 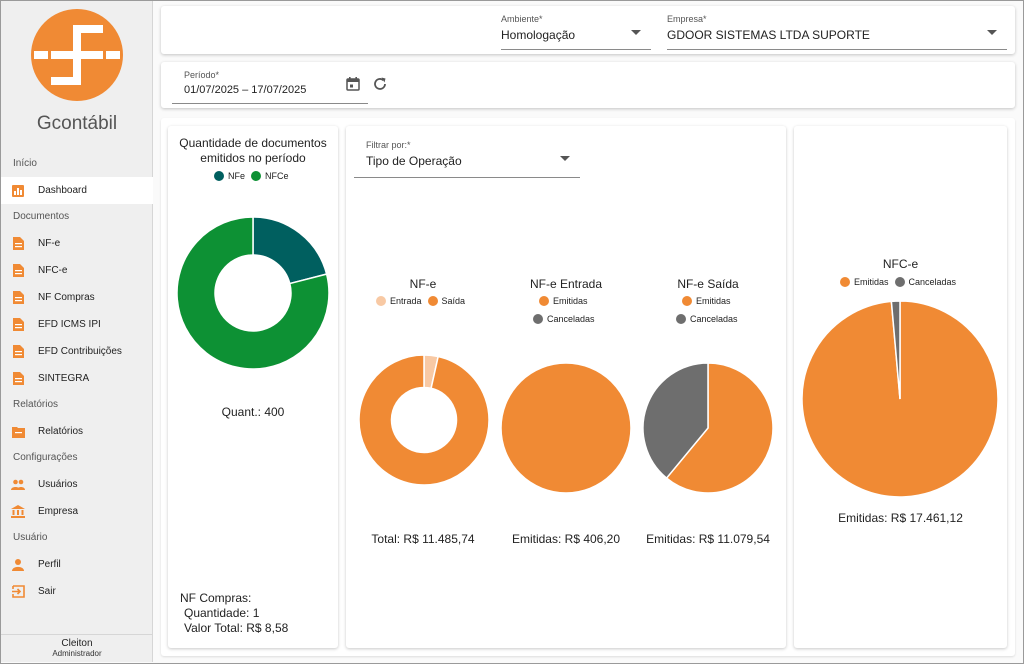 I want to click on filtrar-value: Tipo de Operação, so click(x=414, y=161).